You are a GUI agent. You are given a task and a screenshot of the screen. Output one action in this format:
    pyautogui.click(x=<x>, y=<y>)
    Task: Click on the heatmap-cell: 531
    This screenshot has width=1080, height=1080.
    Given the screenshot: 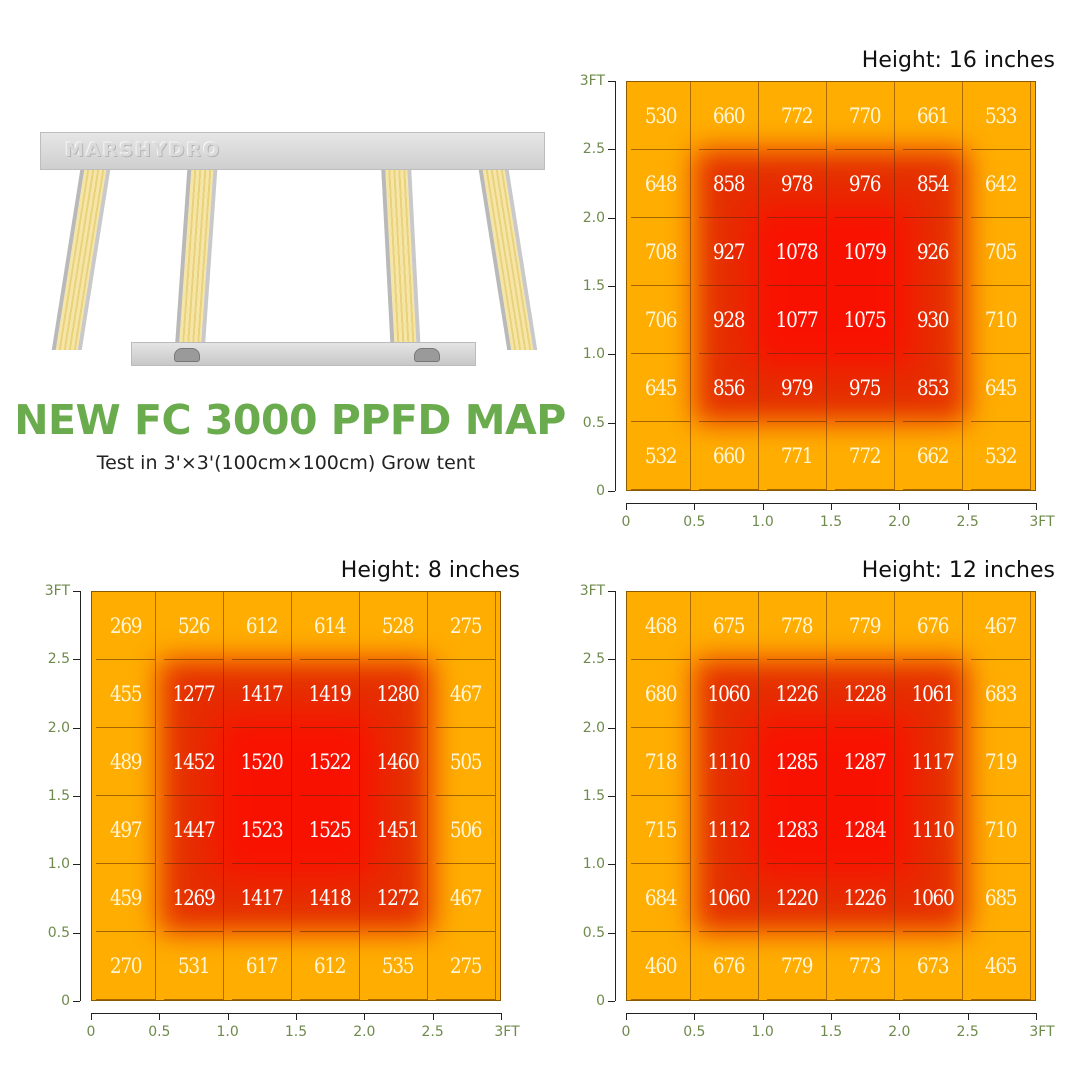 What is the action you would take?
    pyautogui.click(x=194, y=966)
    